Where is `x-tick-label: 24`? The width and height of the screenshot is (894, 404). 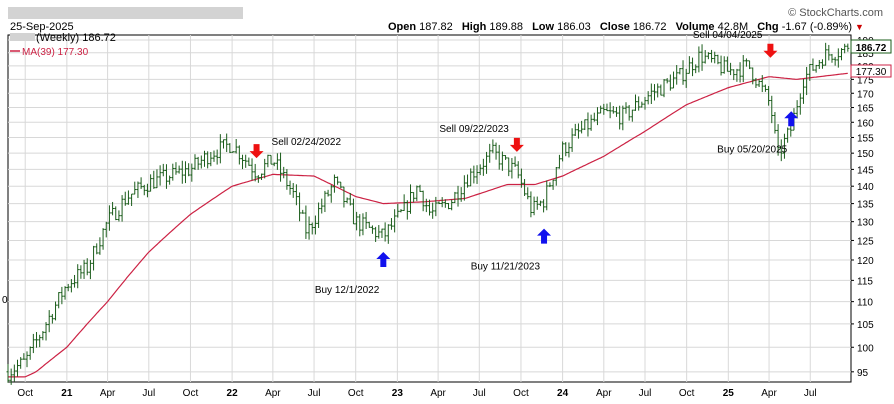
x-tick-label: 24 is located at coordinates (563, 393).